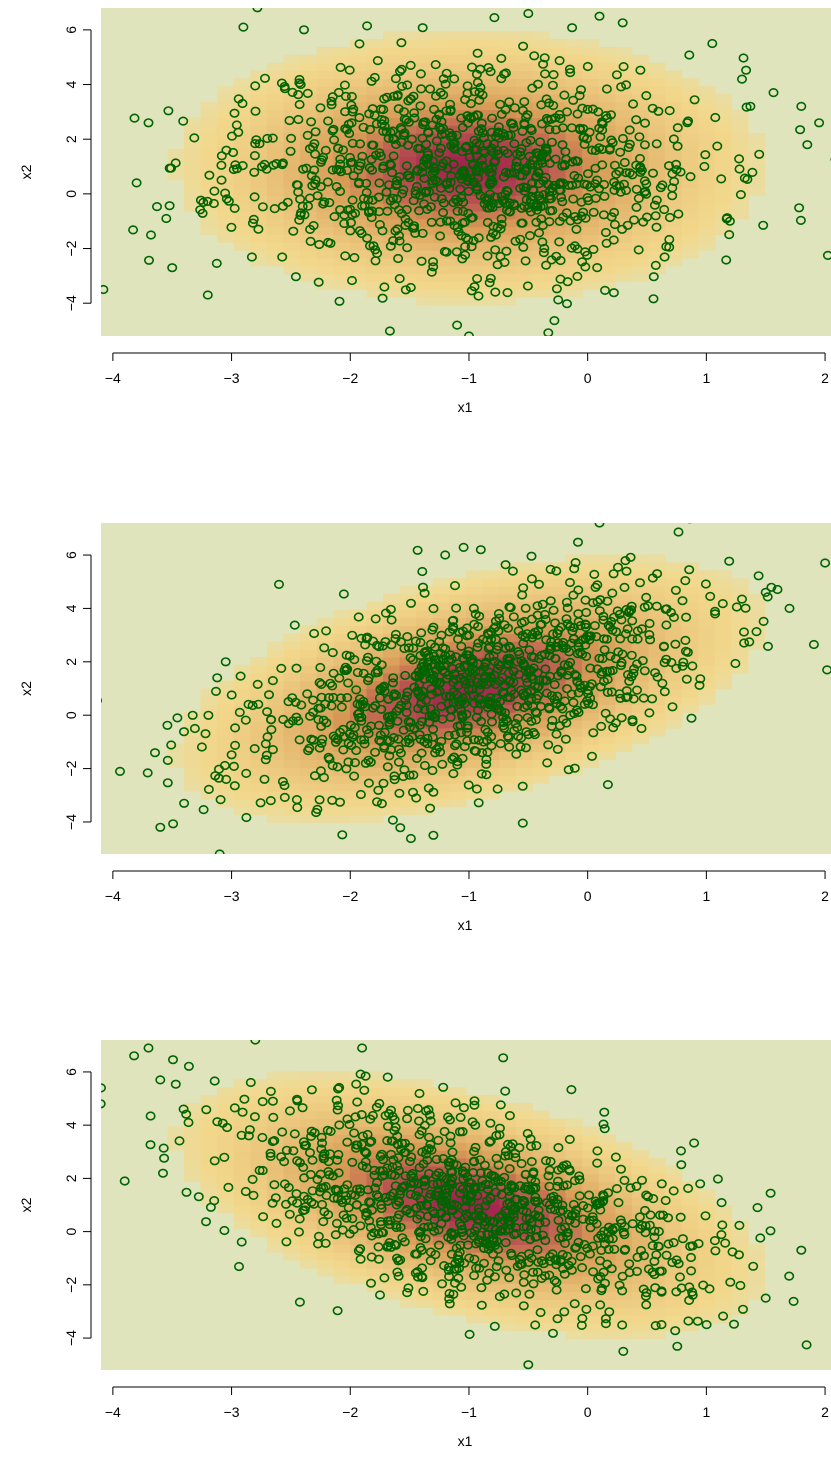 The width and height of the screenshot is (831, 1458). What do you see at coordinates (26, 688) in the screenshot?
I see `y-axis-label: x2` at bounding box center [26, 688].